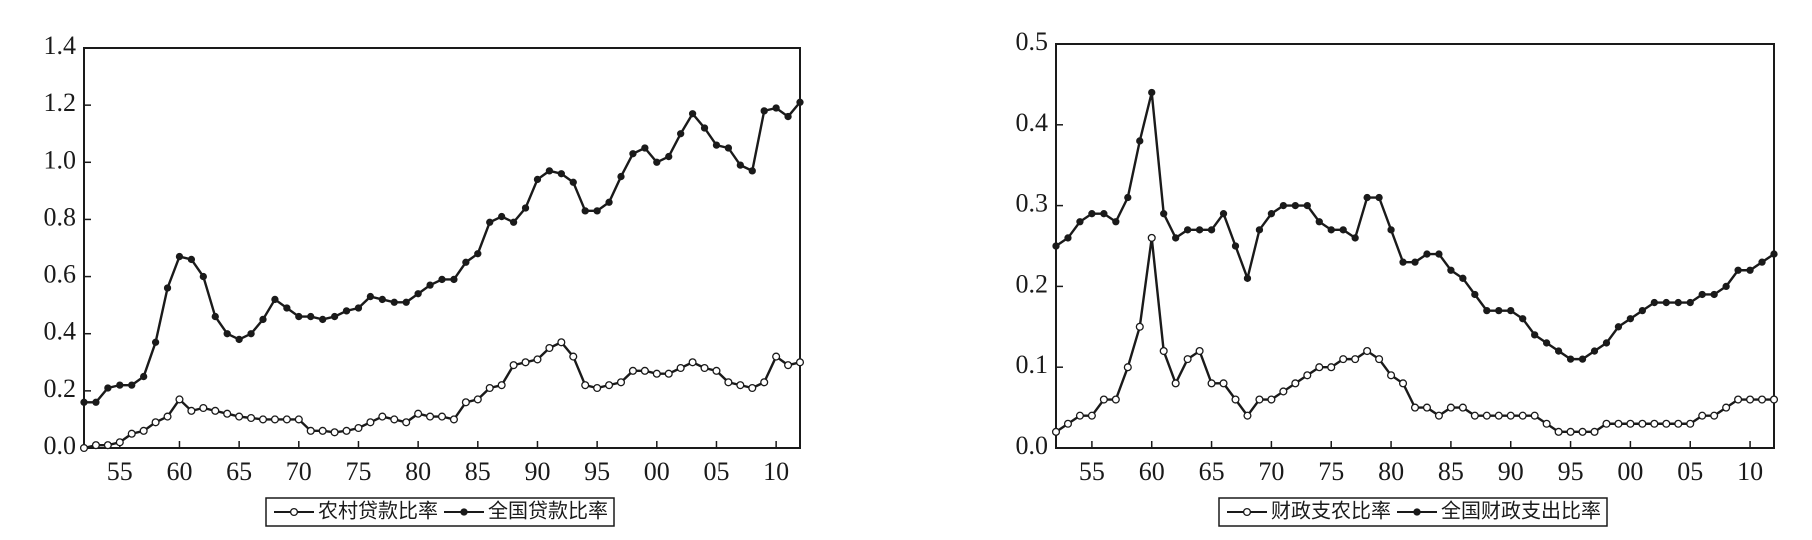 This screenshot has height=540, width=1812. Describe the element at coordinates (1032, 445) in the screenshot. I see `y-tick-label: 0.0` at that location.